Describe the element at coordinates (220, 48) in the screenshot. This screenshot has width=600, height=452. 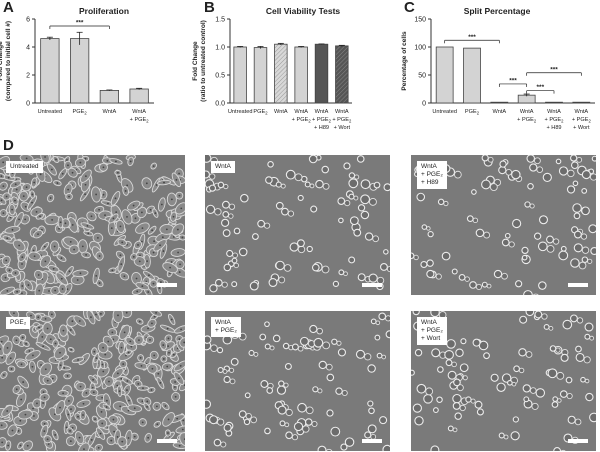
I see `y-tick-label: 1.0` at that location.